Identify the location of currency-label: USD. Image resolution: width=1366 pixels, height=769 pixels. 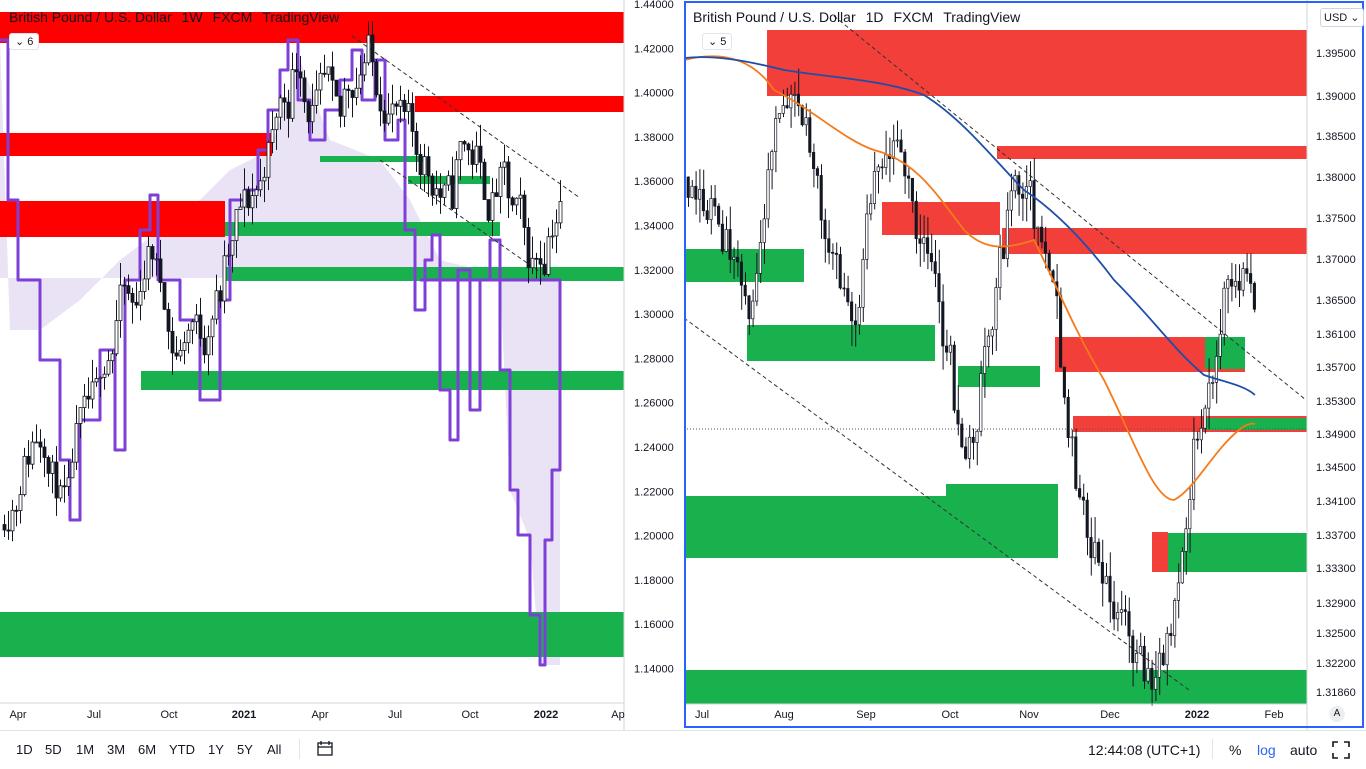
(1336, 18).